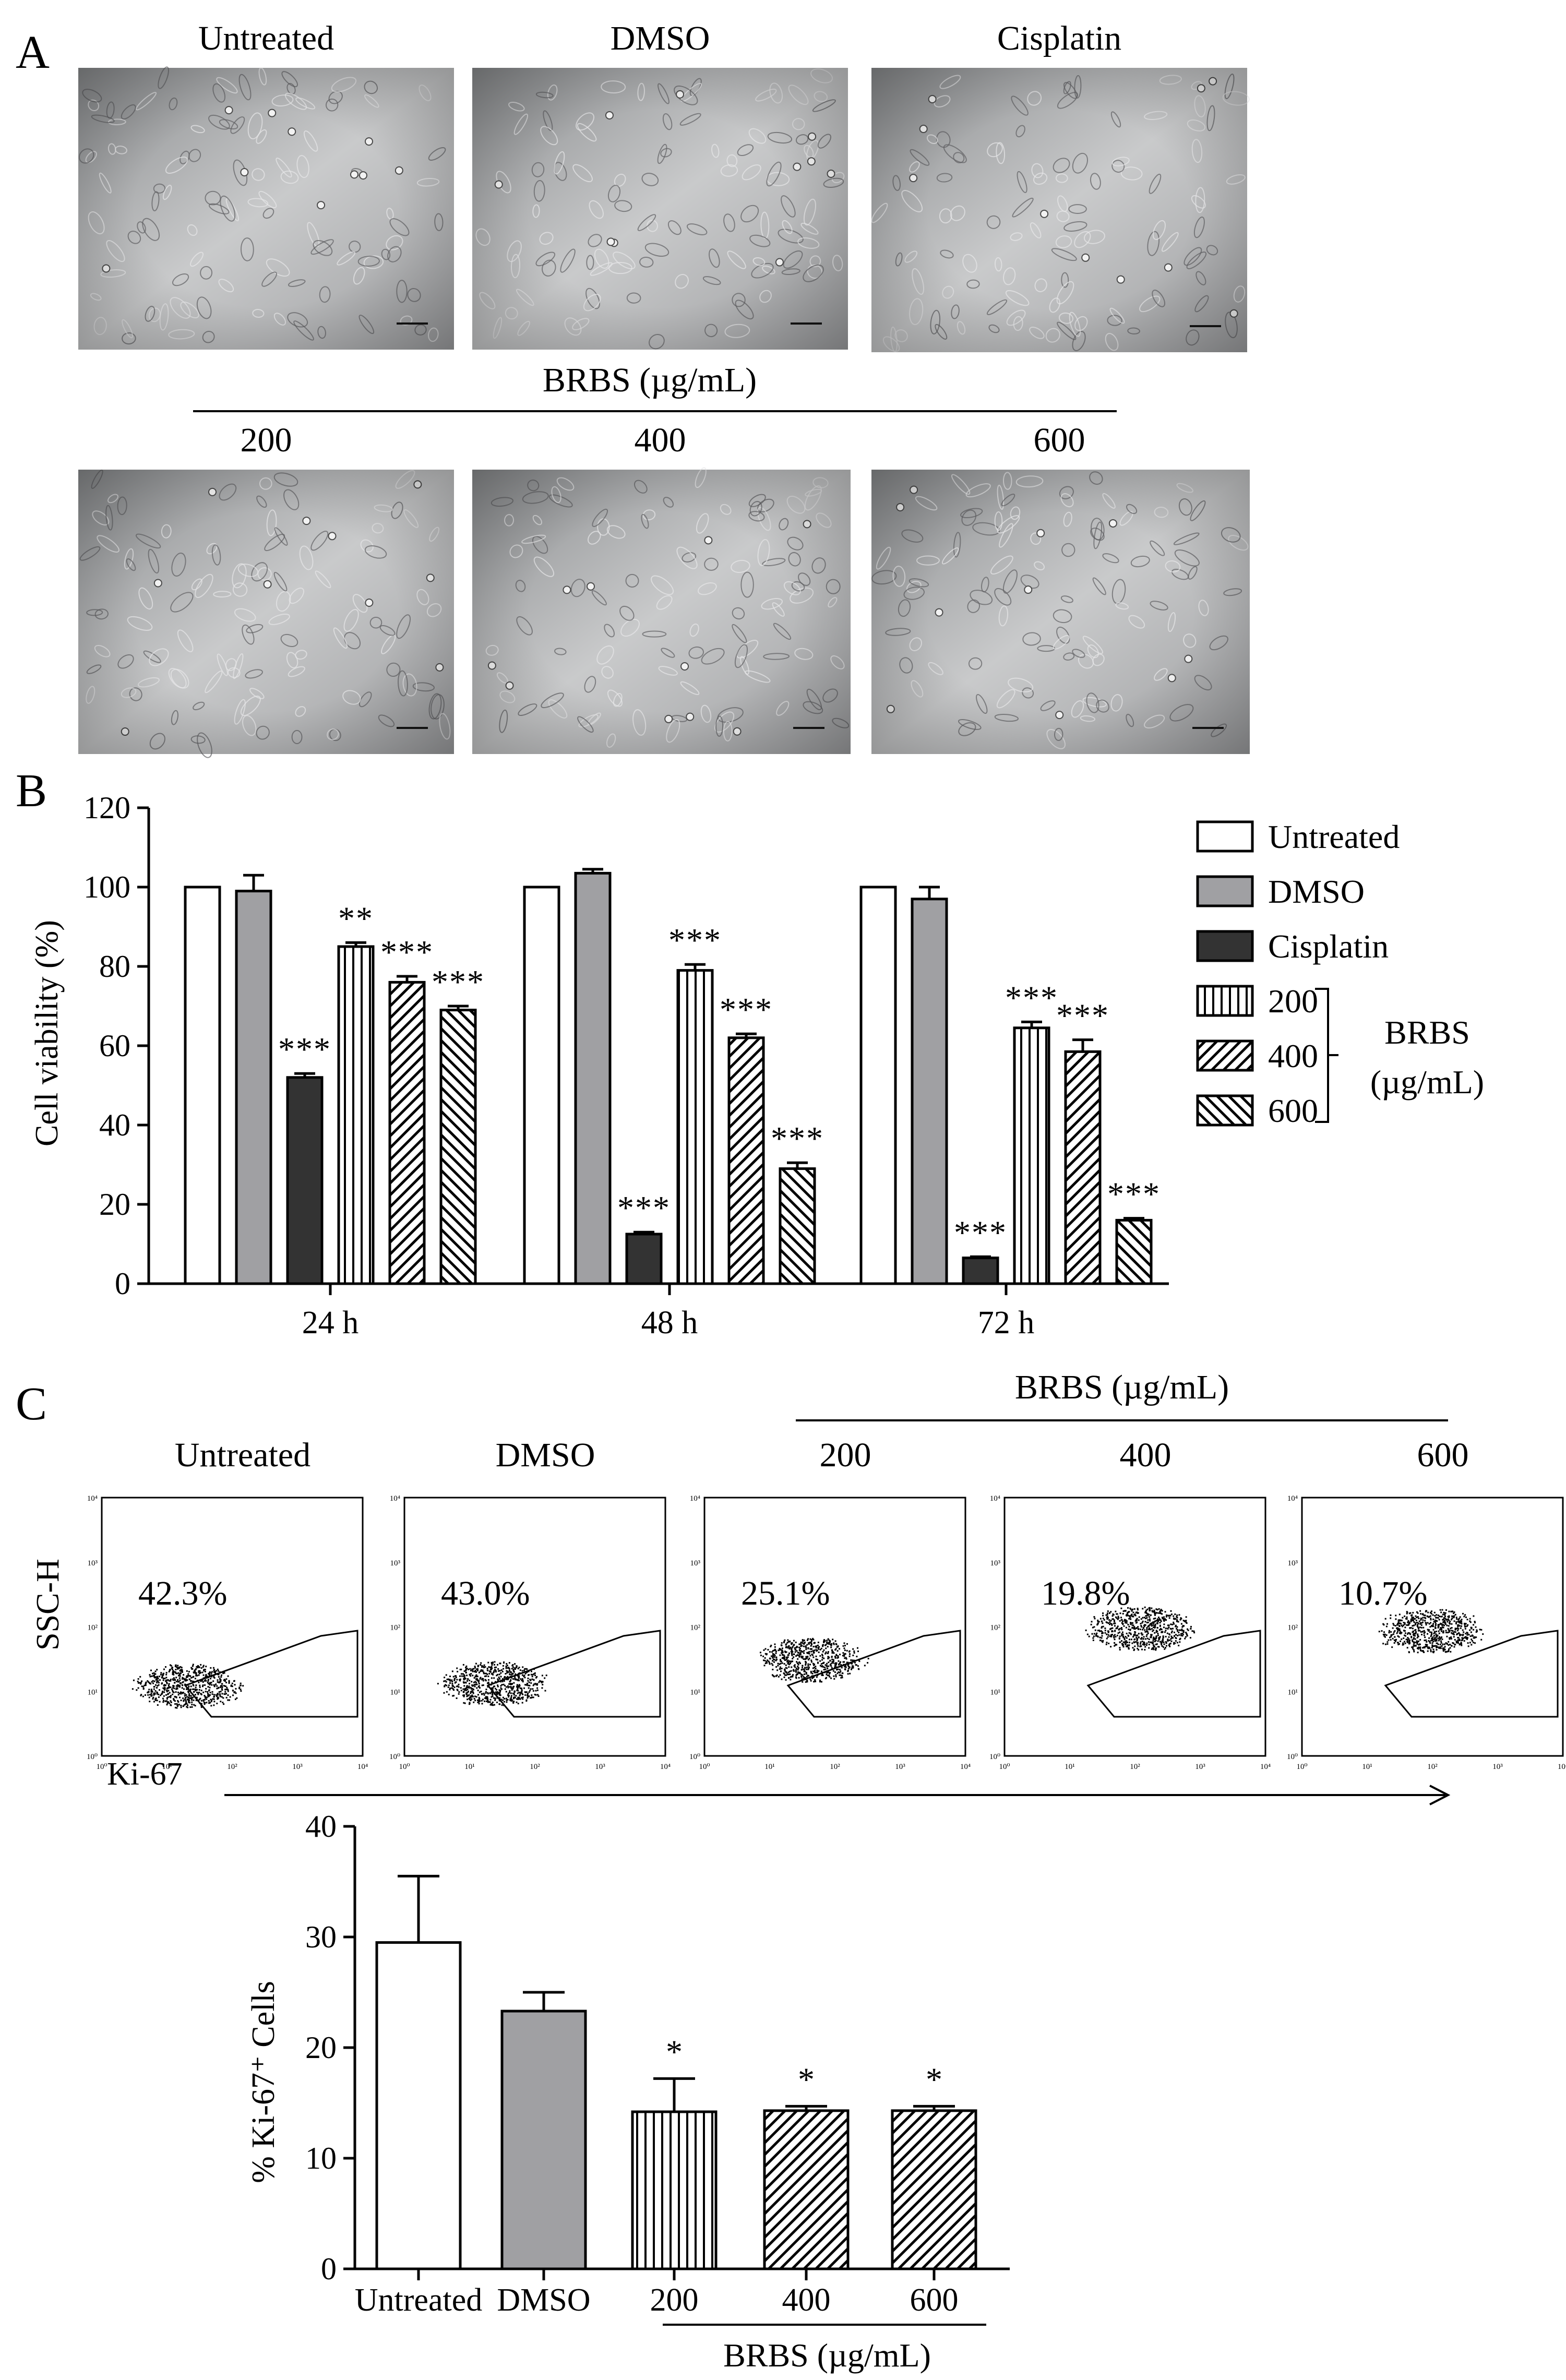 The image size is (1566, 2380). What do you see at coordinates (806, 2300) in the screenshot?
I see `x-tick-label: 400` at bounding box center [806, 2300].